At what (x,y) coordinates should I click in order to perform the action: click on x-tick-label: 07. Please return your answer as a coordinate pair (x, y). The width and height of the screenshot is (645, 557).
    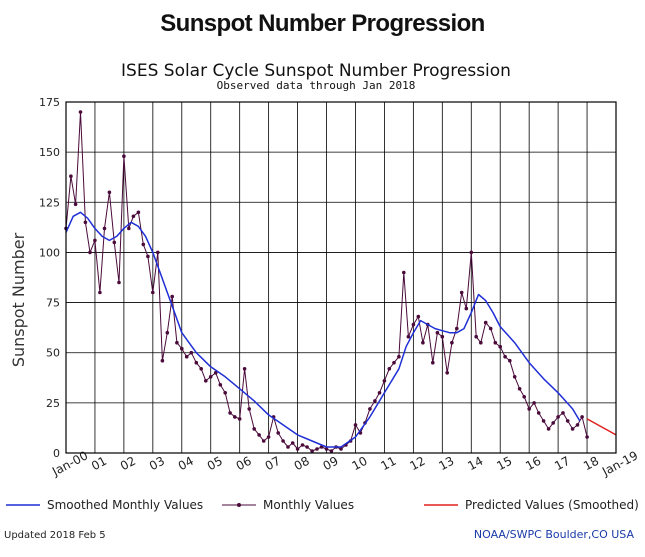
    Looking at the image, I should click on (273, 464).